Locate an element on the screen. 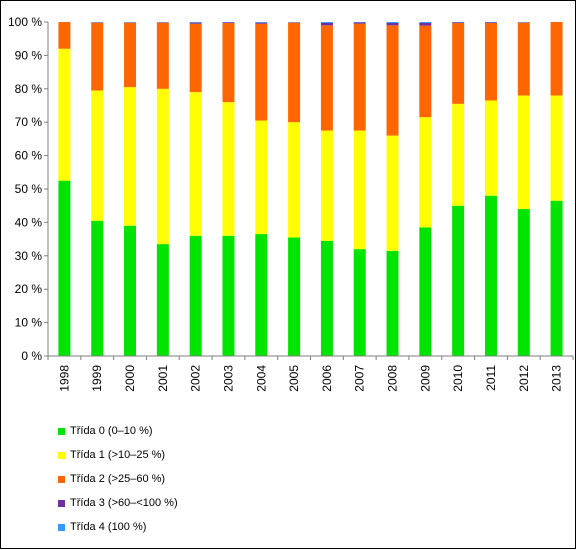 This screenshot has height=550, width=576. y-tick-label: 40 % is located at coordinates (29, 222).